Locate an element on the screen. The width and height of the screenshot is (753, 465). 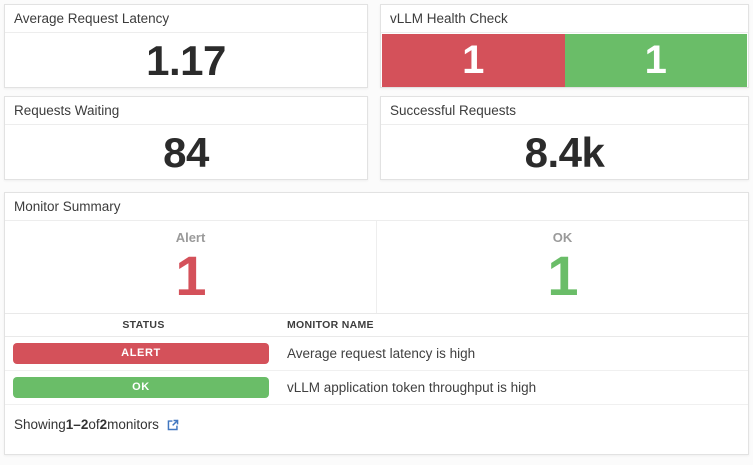
alert-count-label: Alert is located at coordinates (190, 237).